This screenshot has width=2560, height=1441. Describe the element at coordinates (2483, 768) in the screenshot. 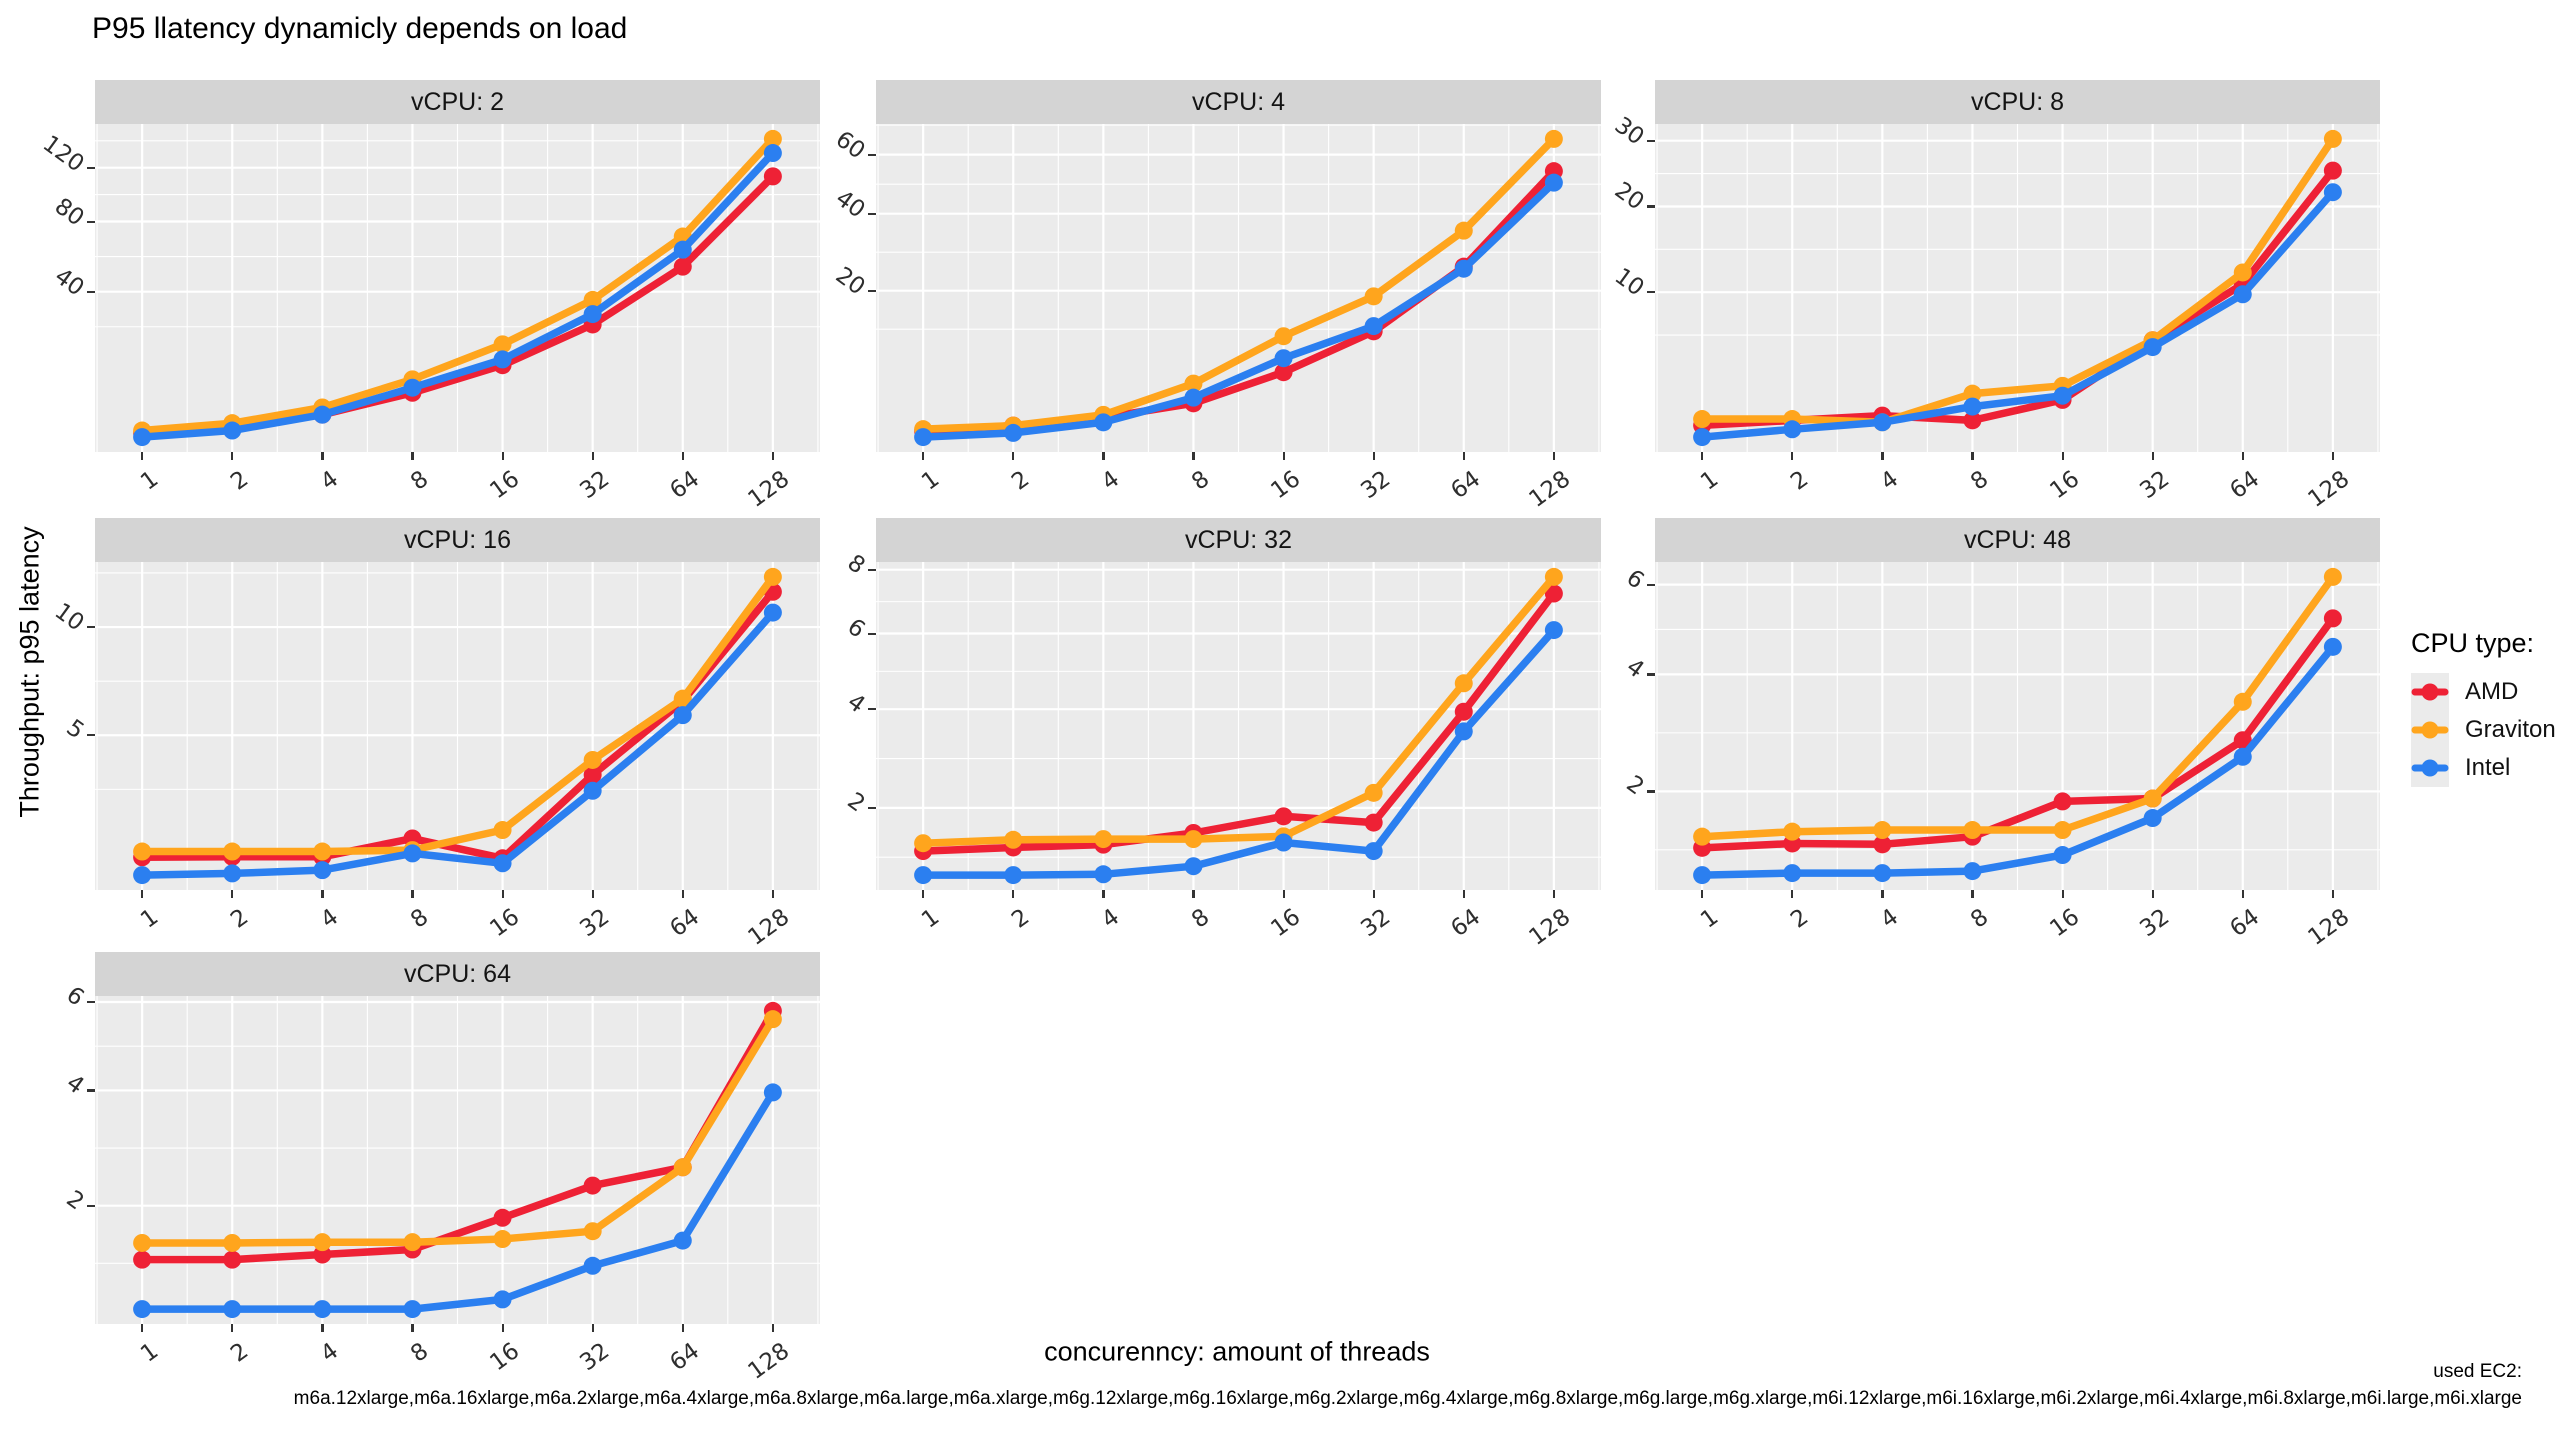

I see `legend-item-intel: Intel` at that location.